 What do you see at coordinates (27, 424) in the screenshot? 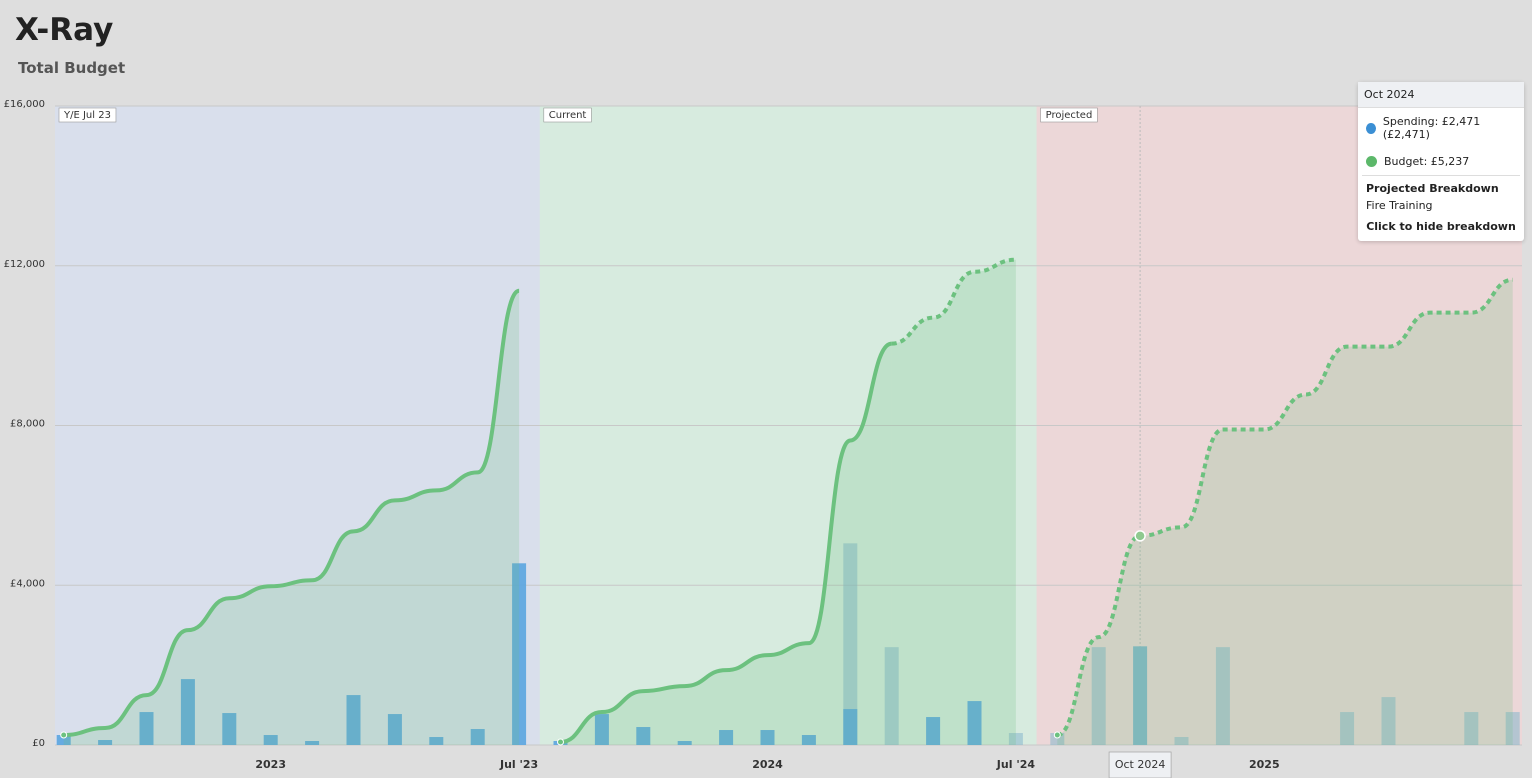
I see `y-tick-label: £8,000` at bounding box center [27, 424].